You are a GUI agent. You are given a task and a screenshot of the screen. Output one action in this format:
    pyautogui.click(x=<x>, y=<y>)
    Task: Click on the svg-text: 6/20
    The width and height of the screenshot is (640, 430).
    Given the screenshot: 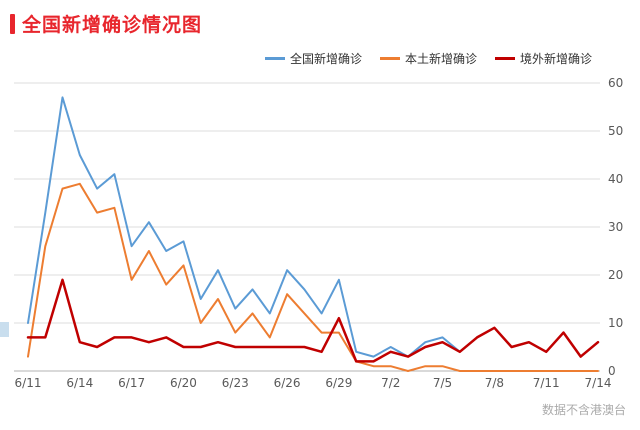 What is the action you would take?
    pyautogui.click(x=183, y=383)
    